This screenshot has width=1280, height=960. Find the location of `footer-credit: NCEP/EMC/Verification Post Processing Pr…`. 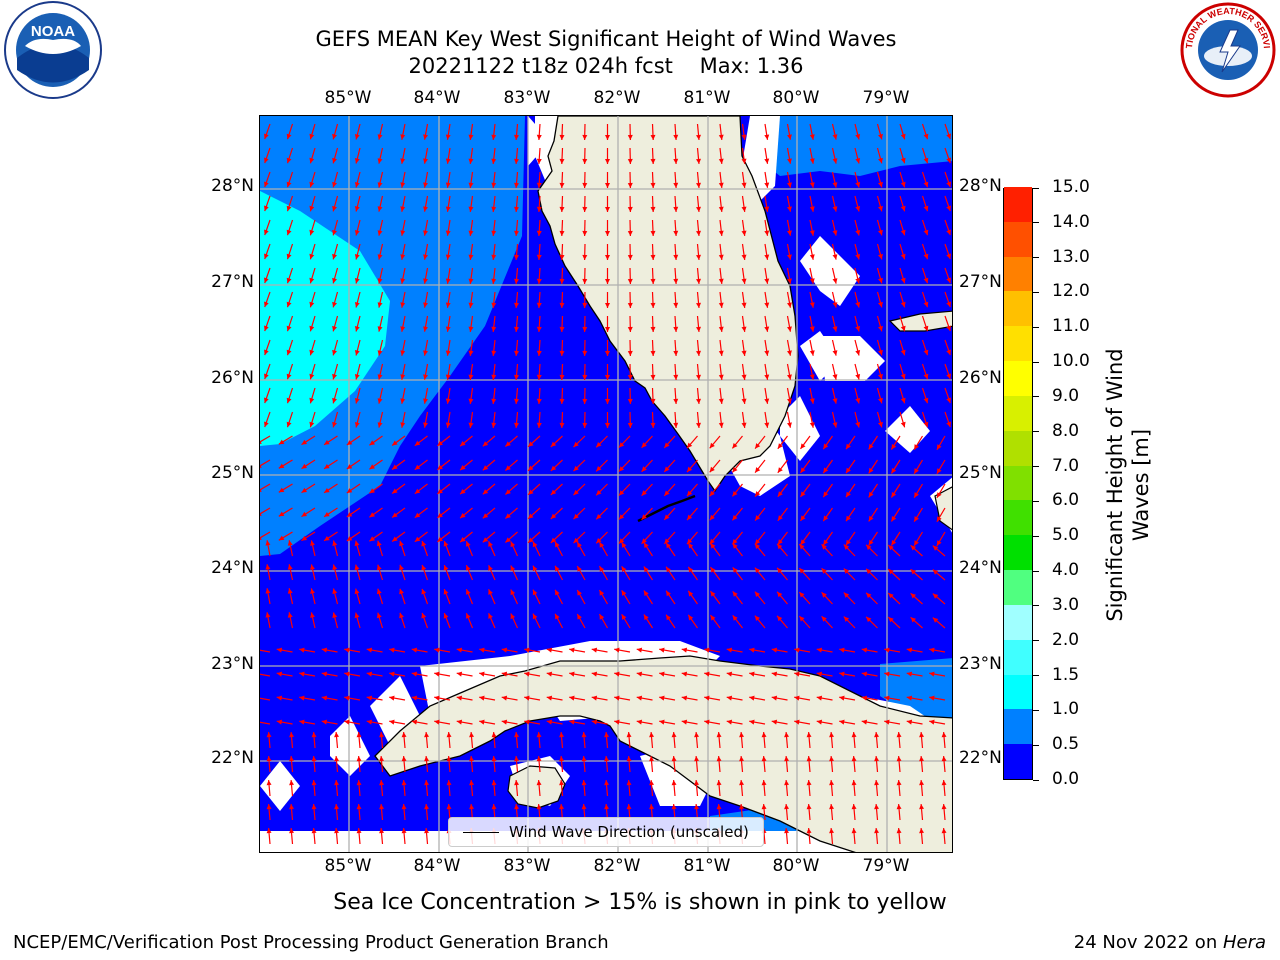

footer-credit: NCEP/EMC/Verification Post Processing Pr… is located at coordinates (311, 942).